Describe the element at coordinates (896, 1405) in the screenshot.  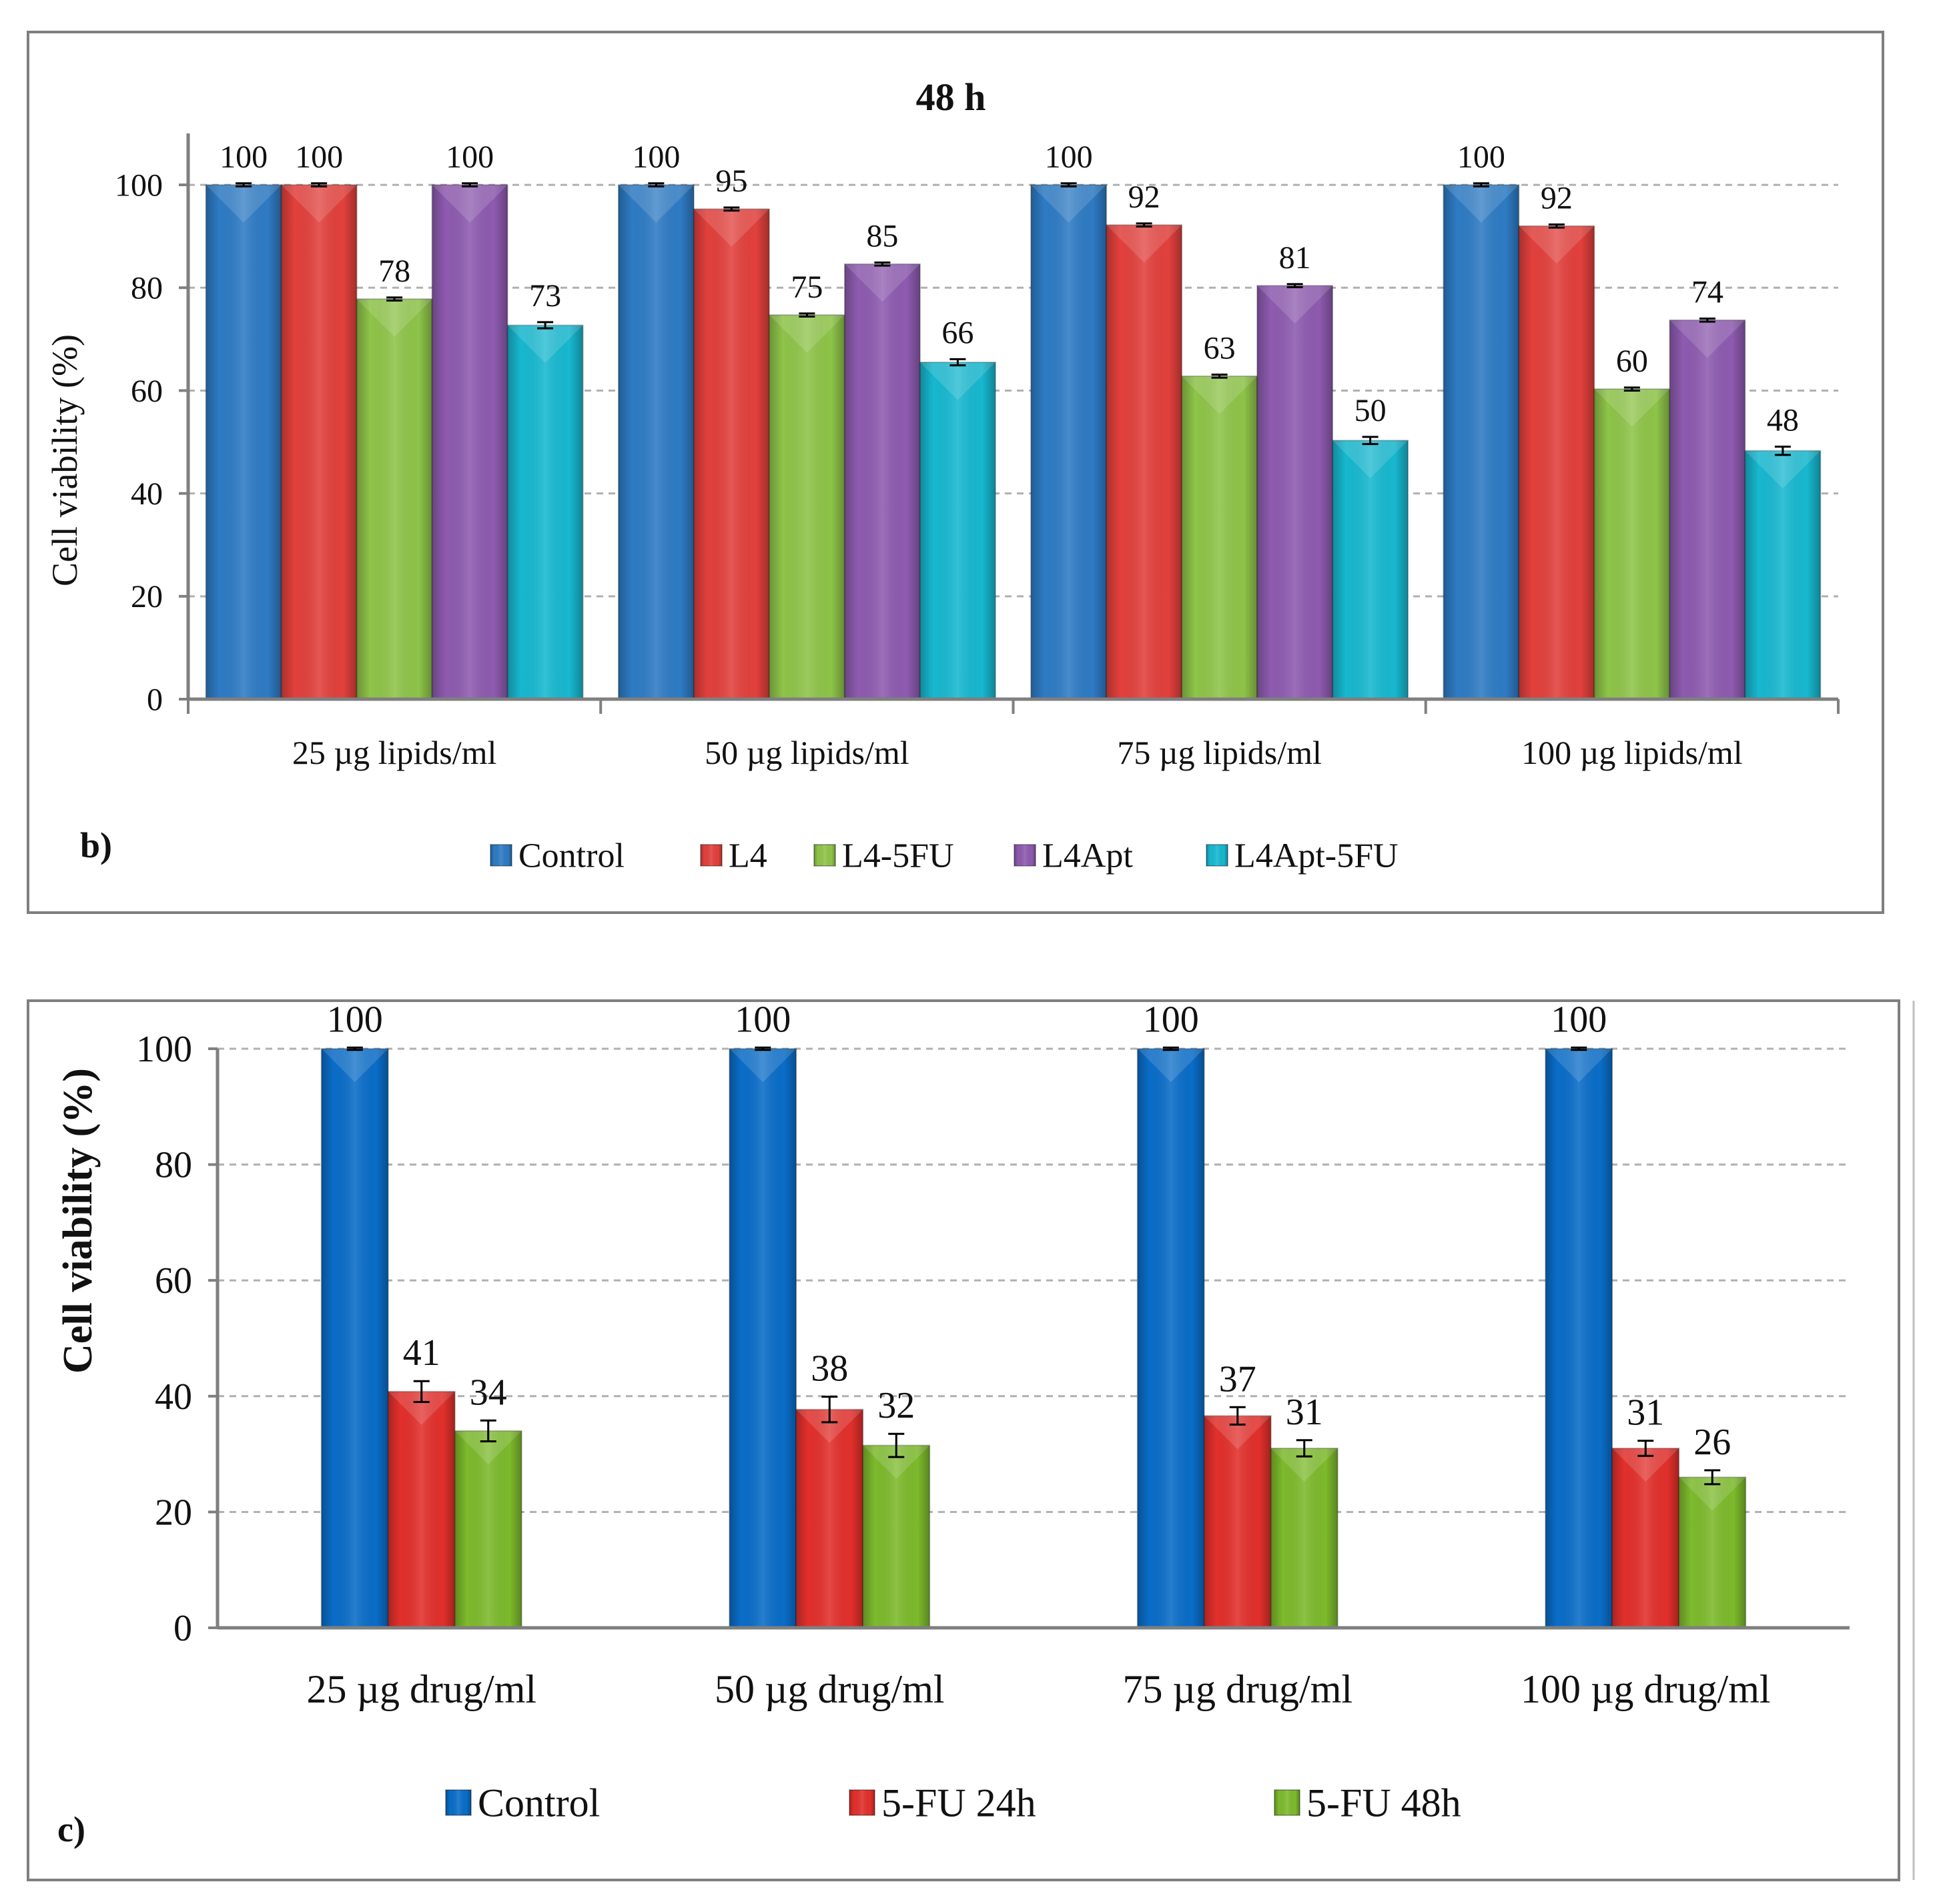
I see `panel-c-data-label: 32` at that location.